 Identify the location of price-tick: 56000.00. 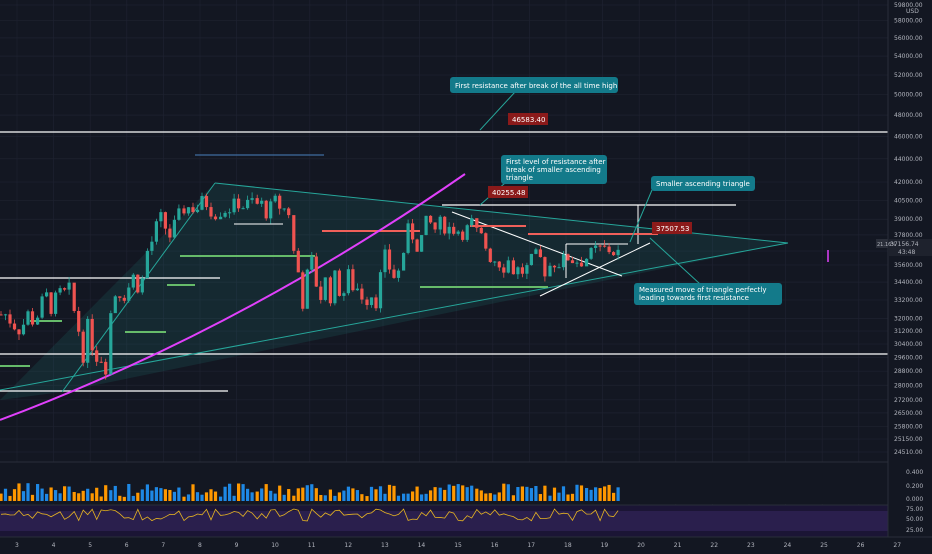
(908, 38).